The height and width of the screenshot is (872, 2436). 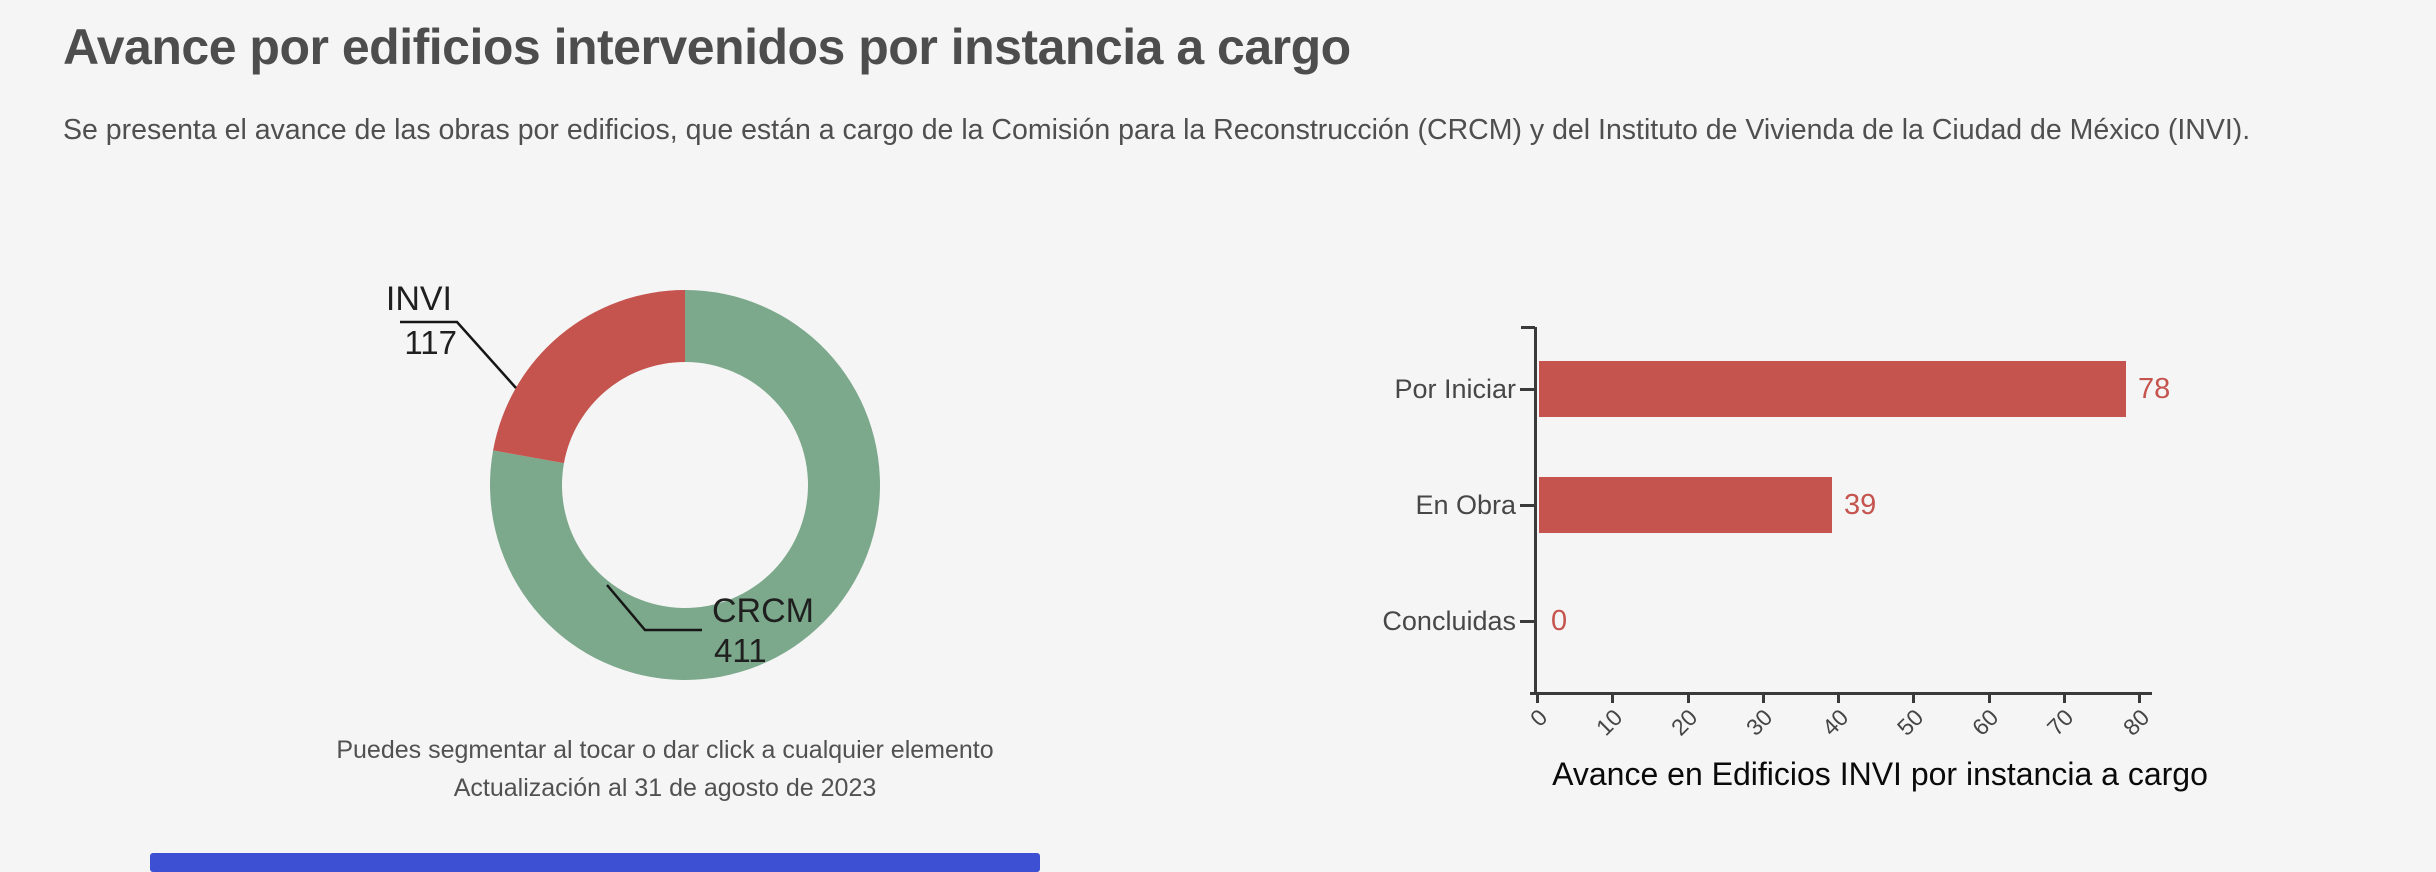 I want to click on donut-value-invi: 117, so click(x=430, y=342).